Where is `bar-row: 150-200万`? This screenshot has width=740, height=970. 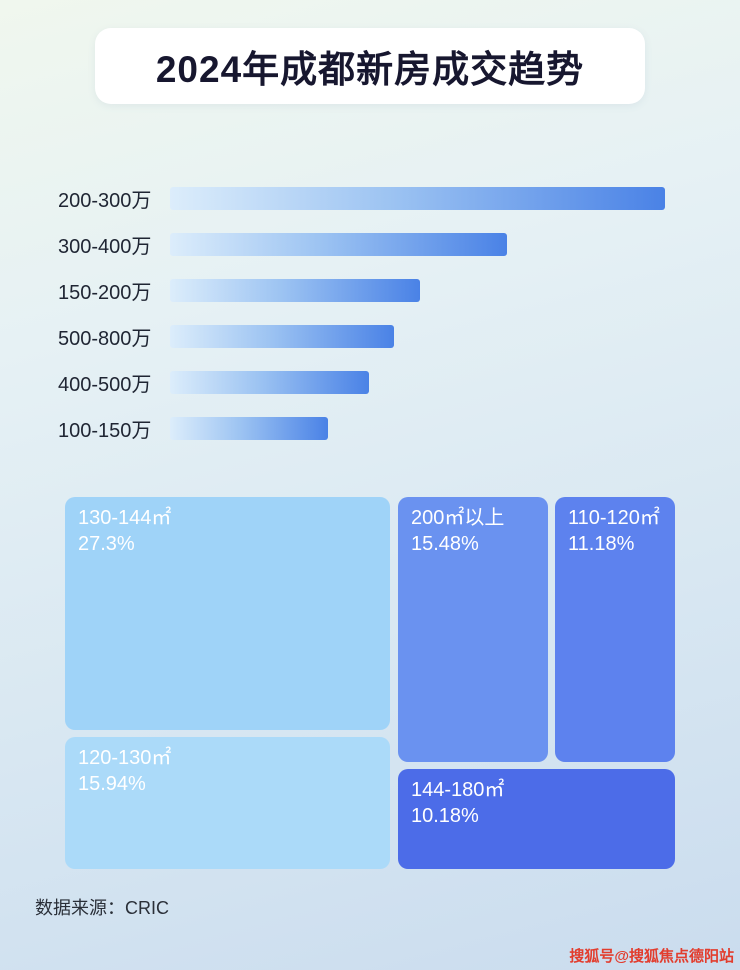
bar-row: 150-200万 is located at coordinates (369, 291).